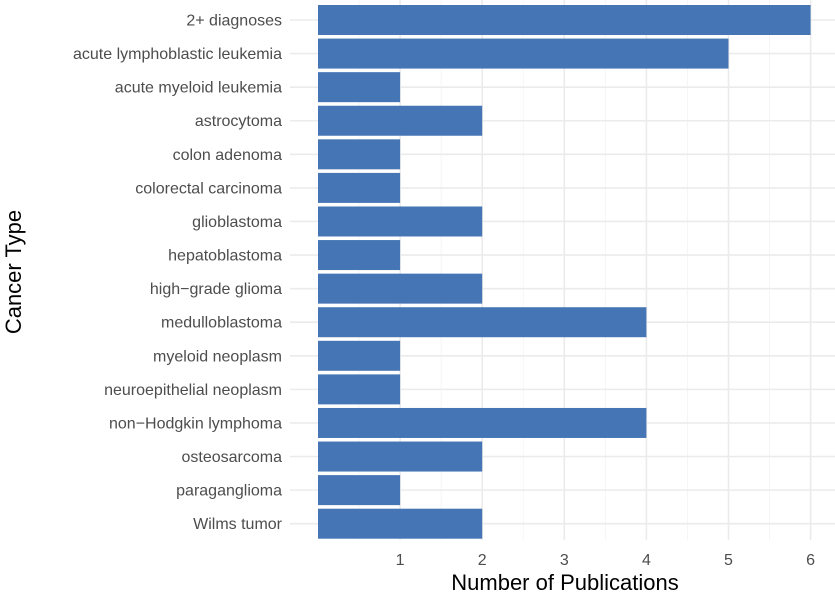  What do you see at coordinates (482, 560) in the screenshot?
I see `x-tick-label: 2` at bounding box center [482, 560].